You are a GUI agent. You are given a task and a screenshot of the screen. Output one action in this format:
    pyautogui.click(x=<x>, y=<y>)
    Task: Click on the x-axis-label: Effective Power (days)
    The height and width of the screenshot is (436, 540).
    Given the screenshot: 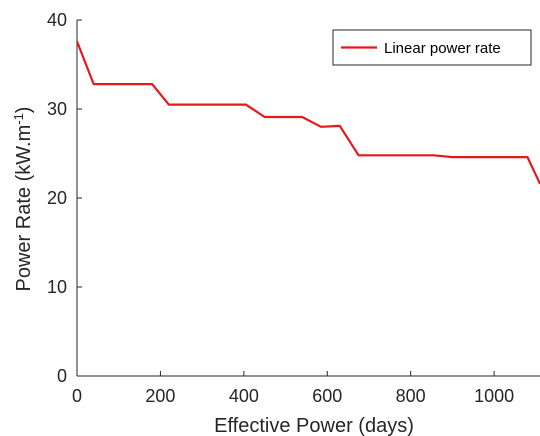 What is the action you would take?
    pyautogui.click(x=314, y=425)
    